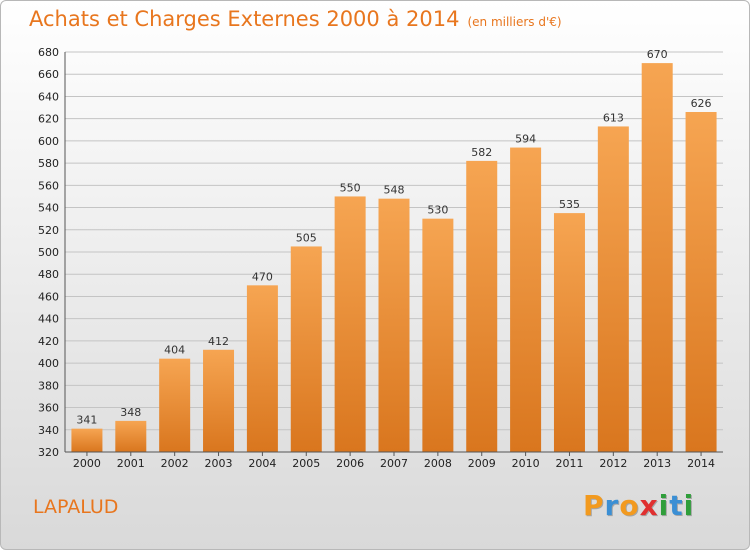  What do you see at coordinates (86, 420) in the screenshot?
I see `bar-value-label: 341` at bounding box center [86, 420].